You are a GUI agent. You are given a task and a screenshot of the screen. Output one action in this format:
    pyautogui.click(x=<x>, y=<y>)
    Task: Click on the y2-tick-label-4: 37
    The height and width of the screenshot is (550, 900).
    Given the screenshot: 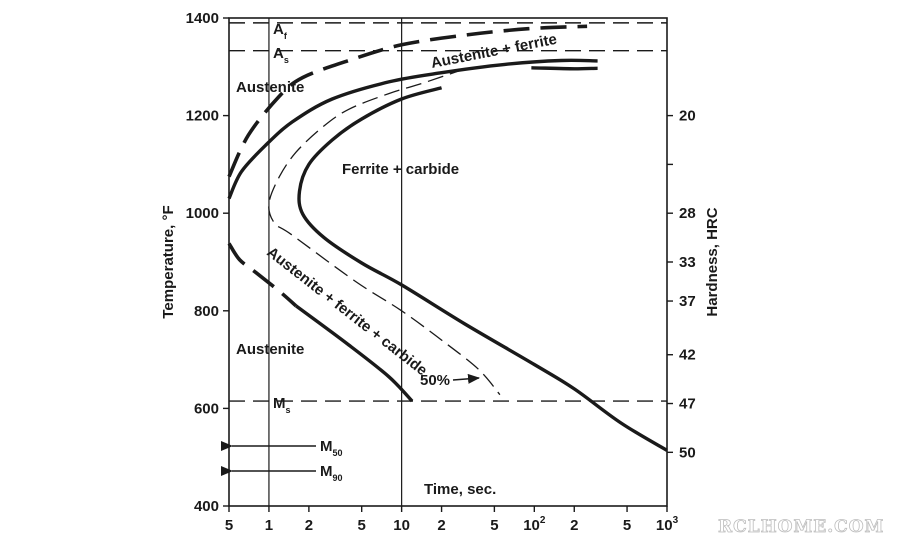 What is the action you would take?
    pyautogui.click(x=687, y=301)
    